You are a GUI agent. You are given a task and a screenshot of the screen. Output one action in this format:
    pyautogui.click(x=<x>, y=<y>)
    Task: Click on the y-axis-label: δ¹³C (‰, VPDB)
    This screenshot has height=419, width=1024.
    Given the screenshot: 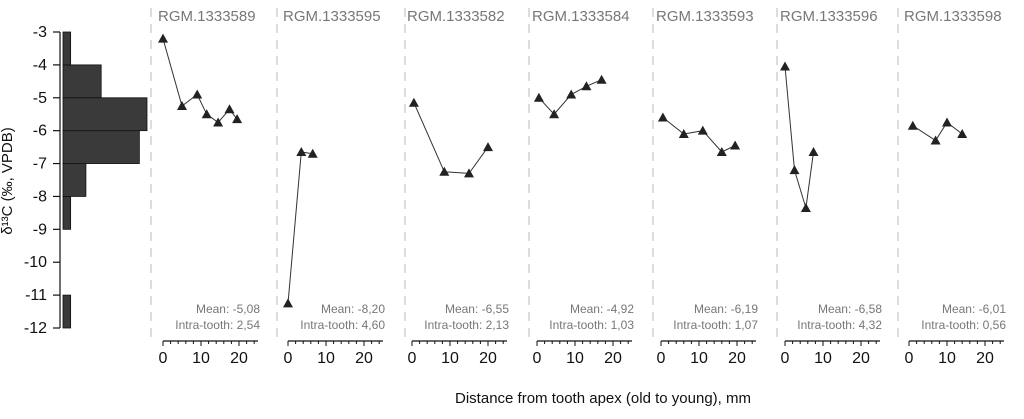 What is the action you would take?
    pyautogui.click(x=8, y=181)
    